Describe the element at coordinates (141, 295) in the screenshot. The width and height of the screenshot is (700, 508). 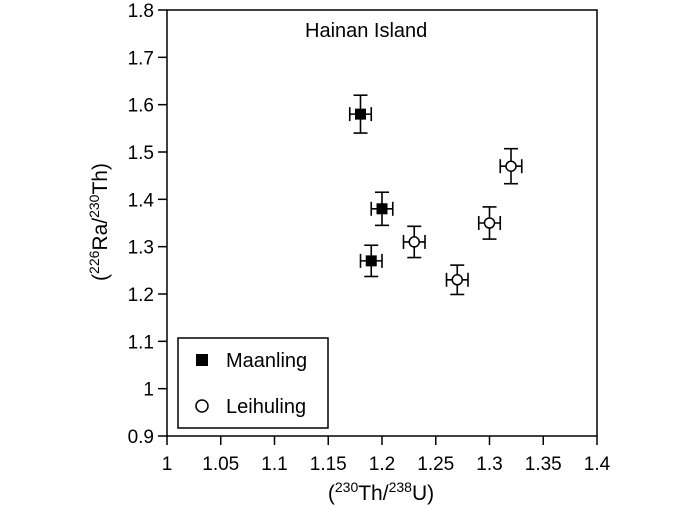
I see `y-tick-label: 1.2` at that location.